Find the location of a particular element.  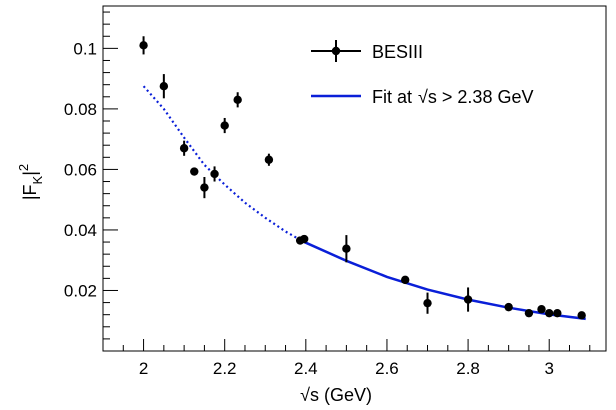

legend-fit-sqrt-symbol: √ is located at coordinates (423, 97).